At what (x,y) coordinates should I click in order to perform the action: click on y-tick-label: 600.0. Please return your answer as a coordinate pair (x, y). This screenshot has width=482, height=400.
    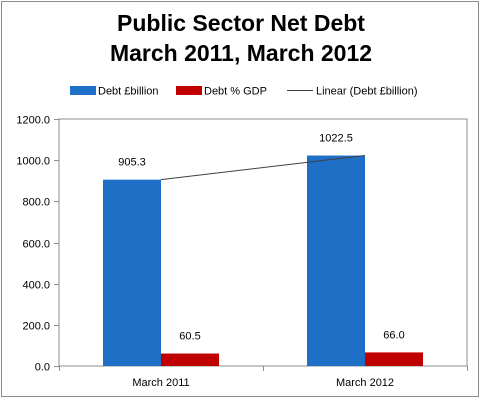
    Looking at the image, I should click on (36, 245).